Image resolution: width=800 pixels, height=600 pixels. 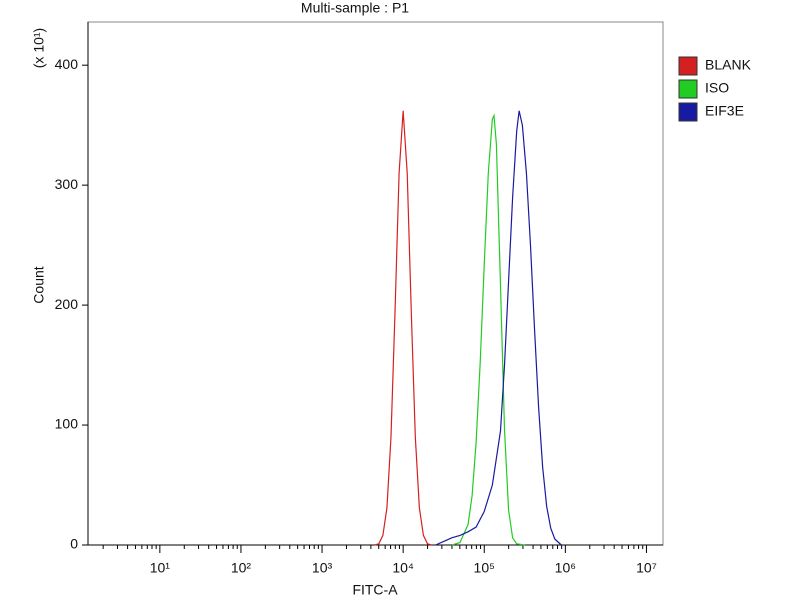 I want to click on y-axis-label: Count, so click(x=39, y=284).